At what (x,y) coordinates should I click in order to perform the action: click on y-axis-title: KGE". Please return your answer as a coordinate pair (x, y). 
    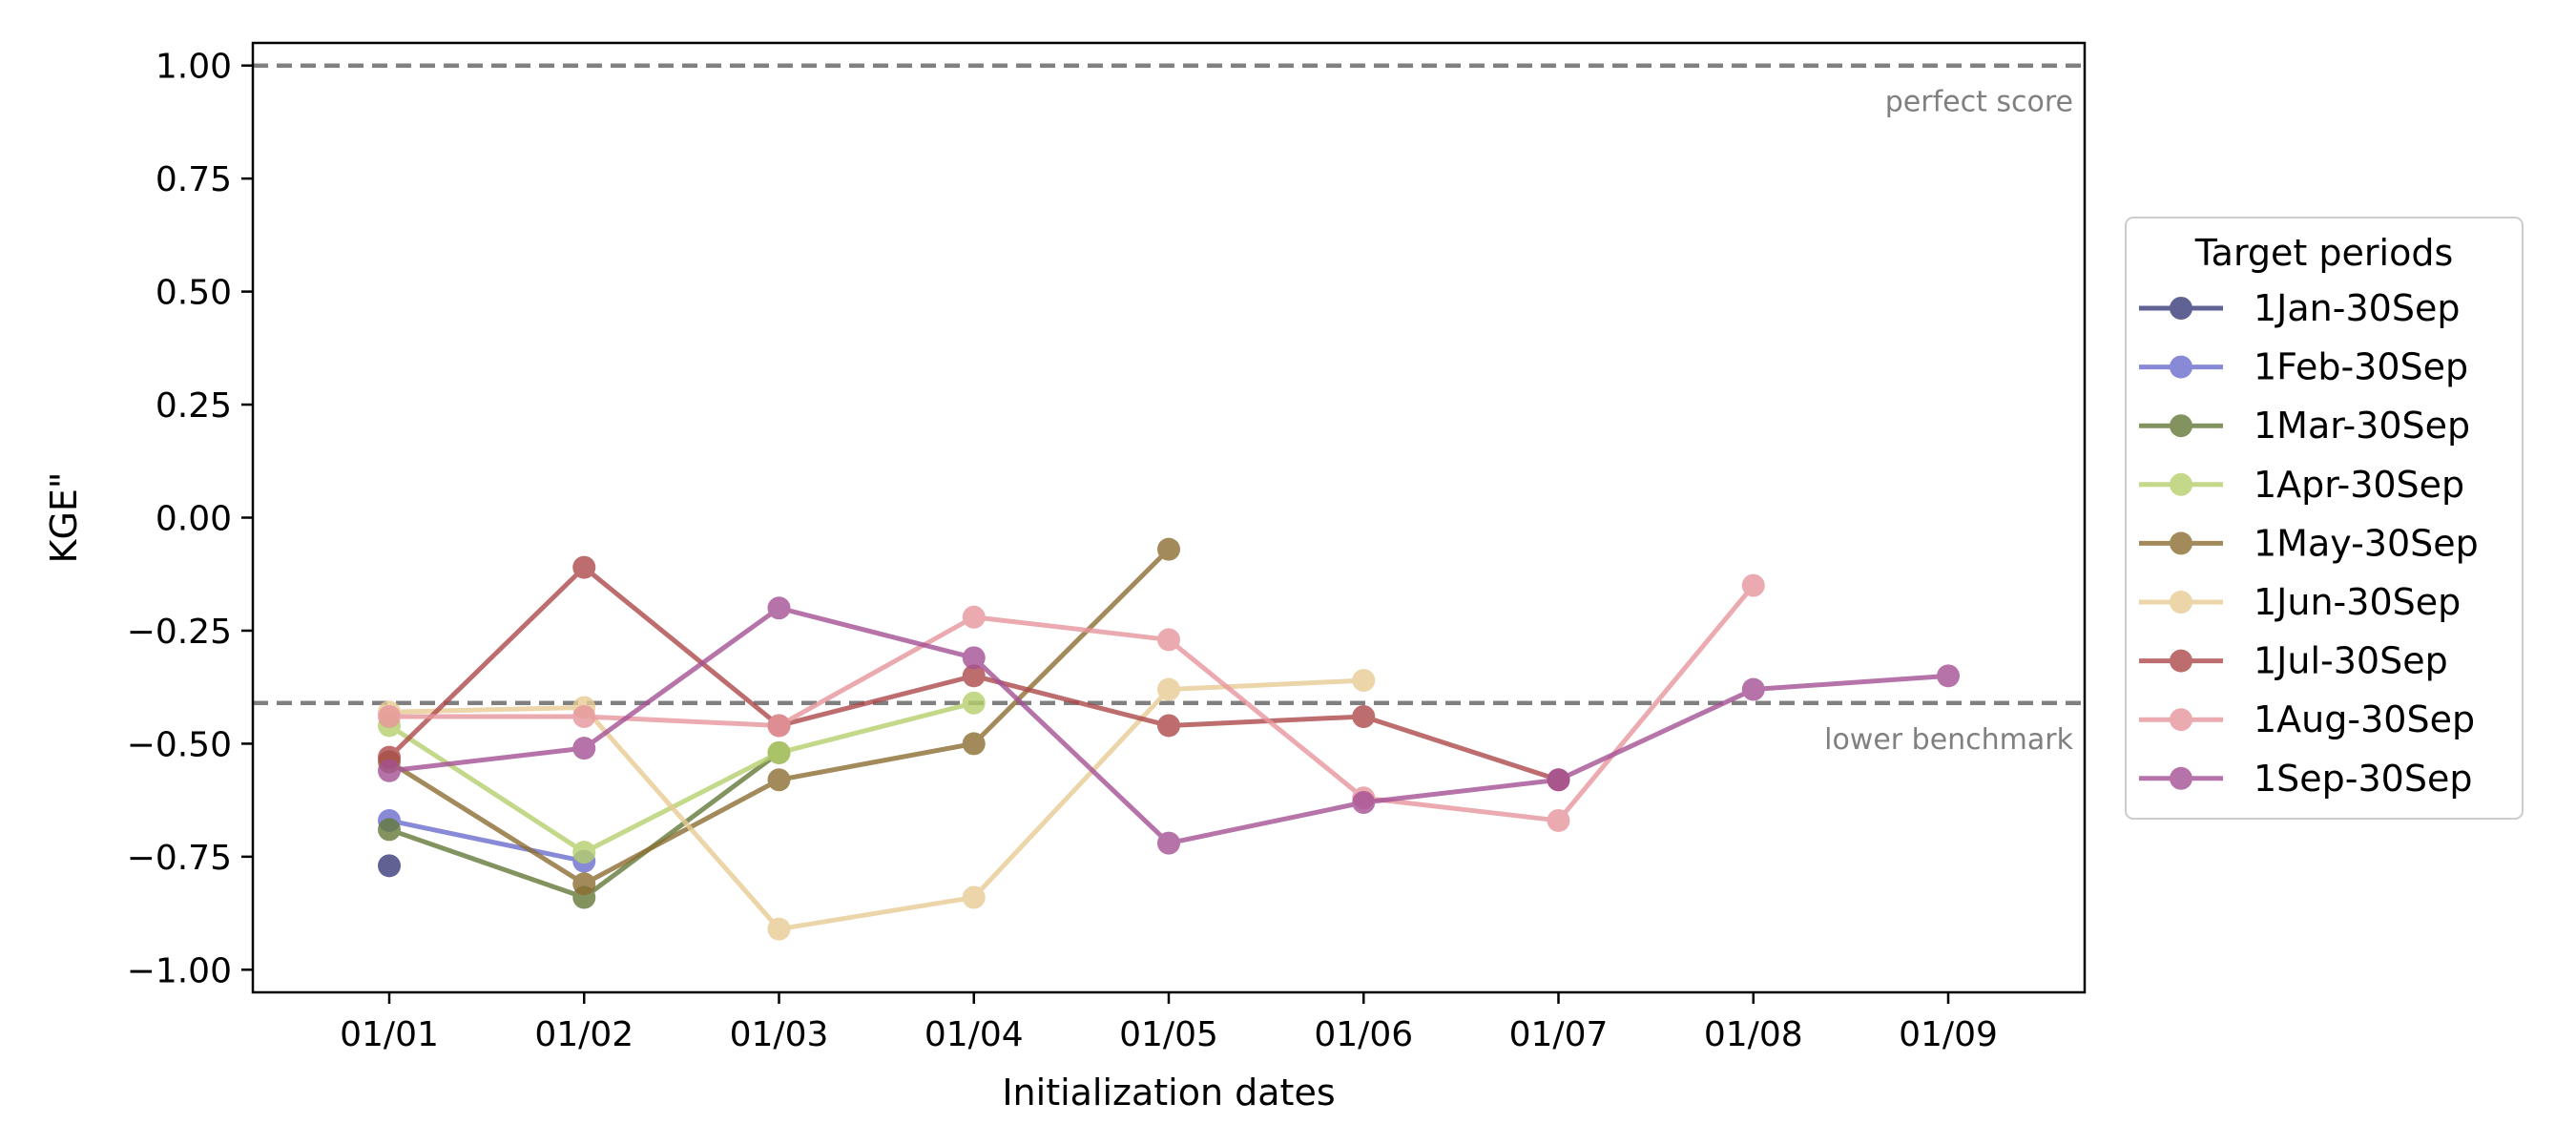
    Looking at the image, I should click on (64, 518).